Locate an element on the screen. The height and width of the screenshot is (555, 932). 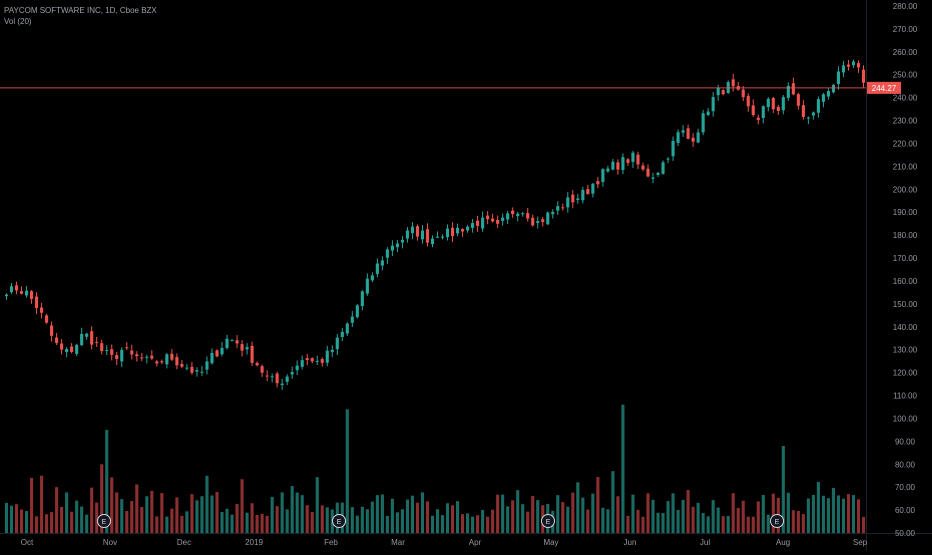
price-tick-label: 160.00 is located at coordinates (905, 281).